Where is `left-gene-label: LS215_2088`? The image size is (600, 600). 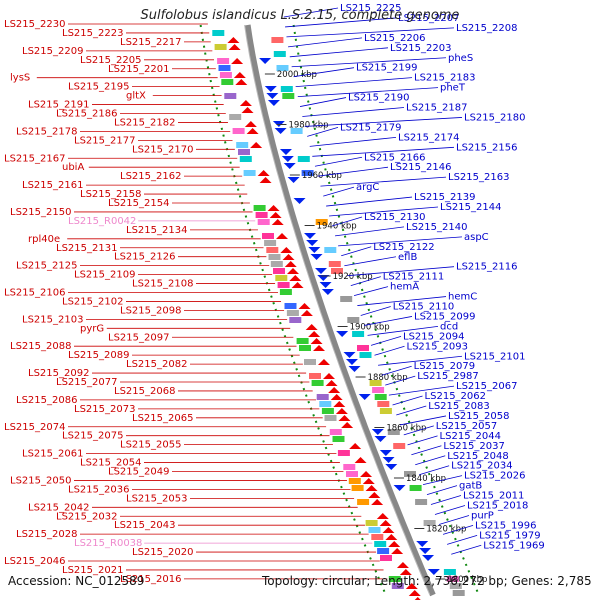
left-gene-label: LS215_2088 is located at coordinates (40, 346).